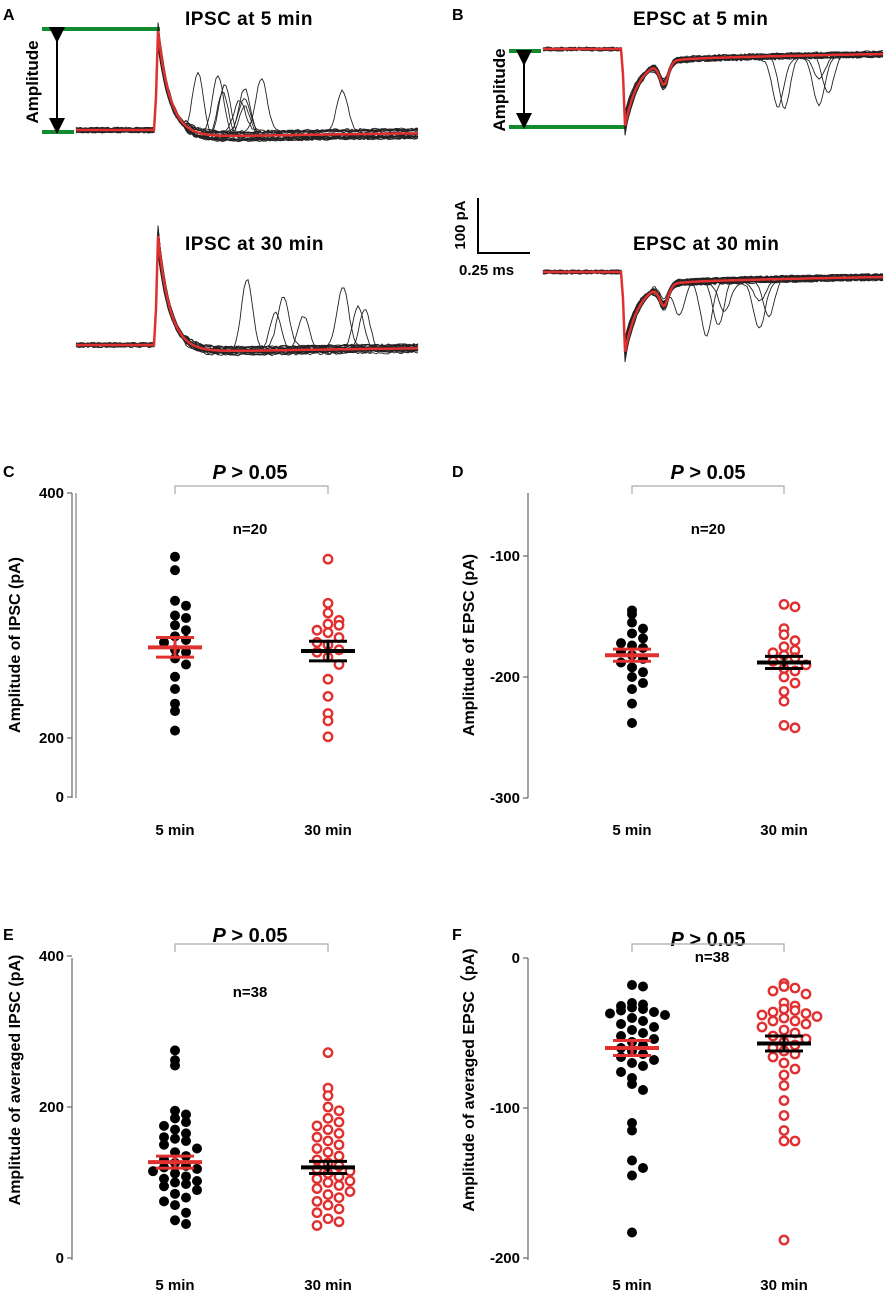 Image resolution: width=886 pixels, height=1300 pixels. I want to click on panel-b-title: EPSC at 5 min, so click(700, 19).